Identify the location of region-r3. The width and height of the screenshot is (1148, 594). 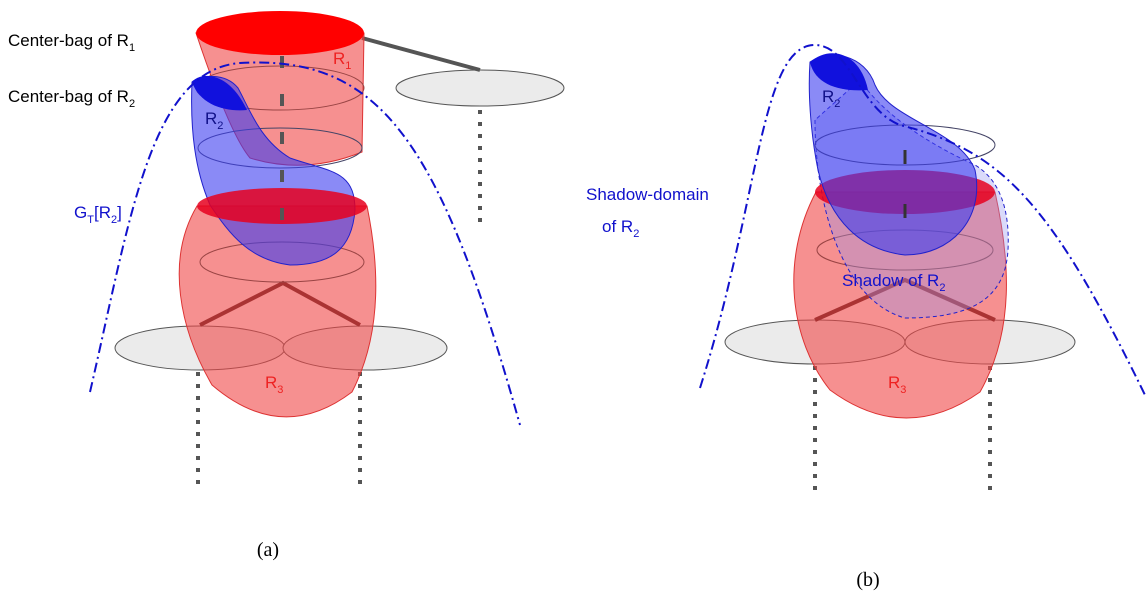
(900, 305).